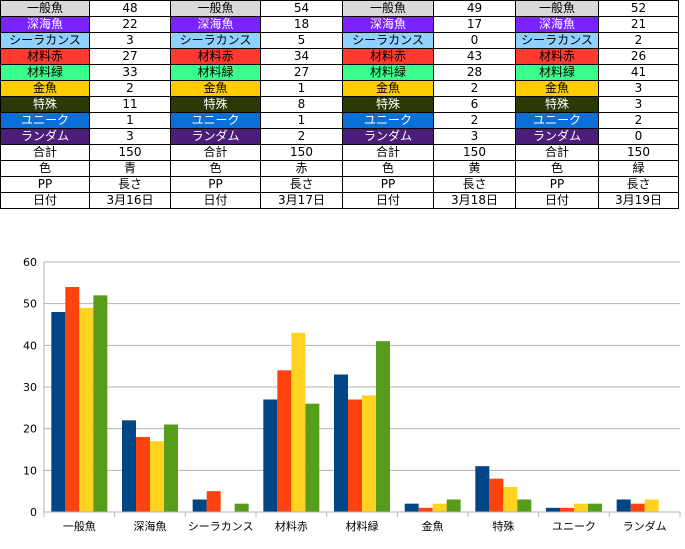 Image resolution: width=685 pixels, height=549 pixels. What do you see at coordinates (474, 168) in the screenshot?
I see `sheet-value-cell: 黄` at bounding box center [474, 168].